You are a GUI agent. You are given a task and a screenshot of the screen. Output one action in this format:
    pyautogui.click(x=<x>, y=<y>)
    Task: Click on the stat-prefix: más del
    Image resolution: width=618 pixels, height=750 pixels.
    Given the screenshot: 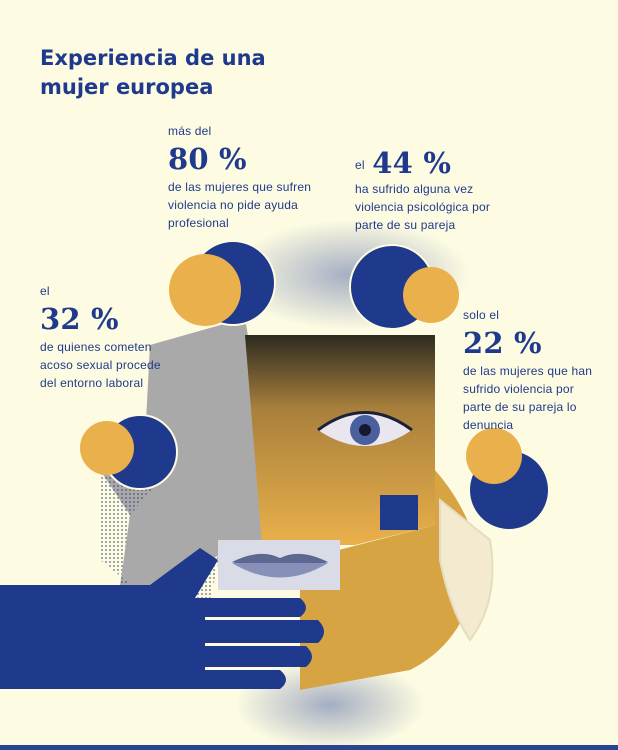 What is the action you would take?
    pyautogui.click(x=190, y=131)
    